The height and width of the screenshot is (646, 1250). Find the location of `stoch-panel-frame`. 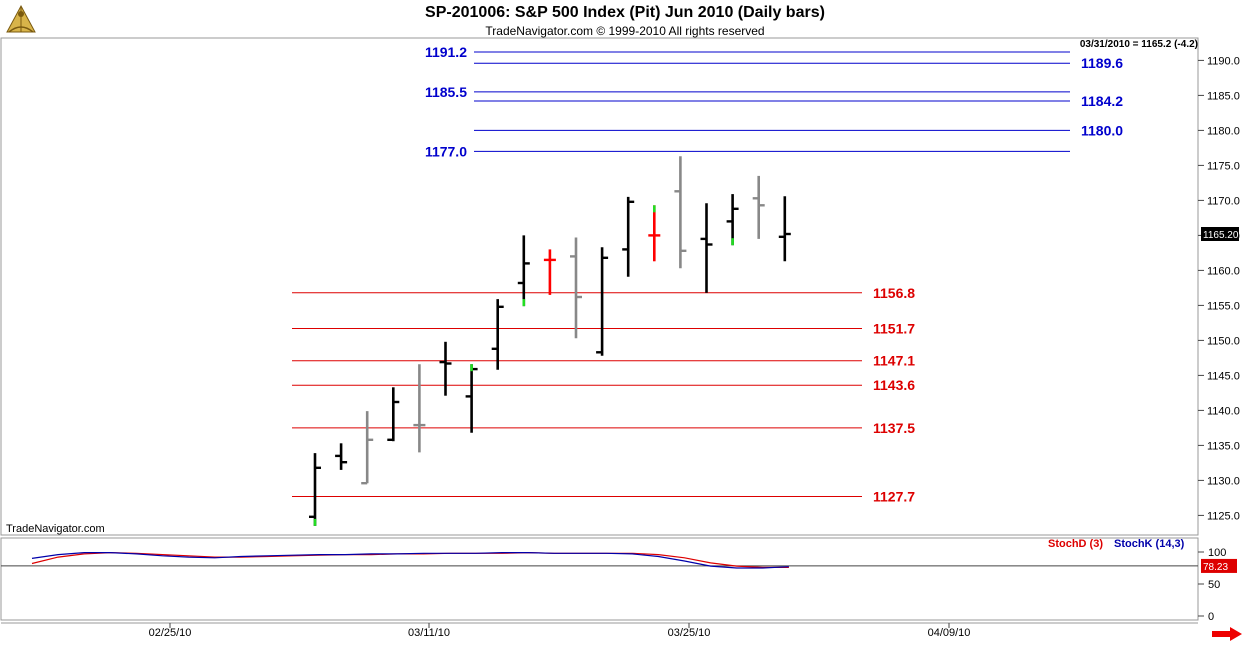

stoch-panel-frame is located at coordinates (599, 579).